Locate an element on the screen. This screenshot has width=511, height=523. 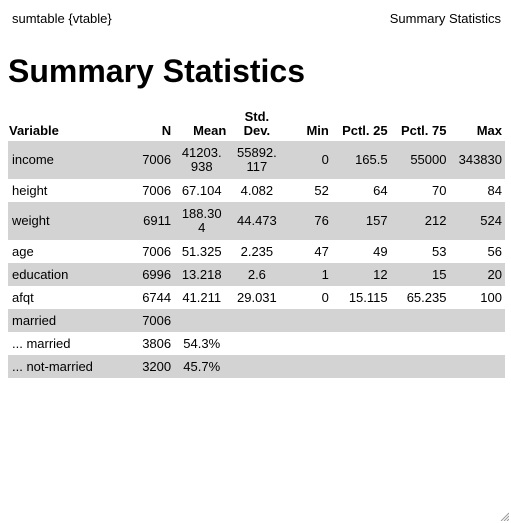
cell-mean is located at coordinates (202, 320).